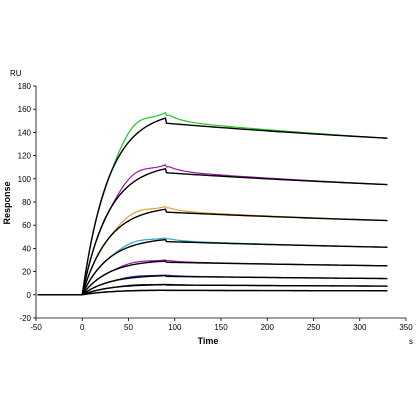  What do you see at coordinates (26, 248) in the screenshot?
I see `y-tick-label: 40` at bounding box center [26, 248].